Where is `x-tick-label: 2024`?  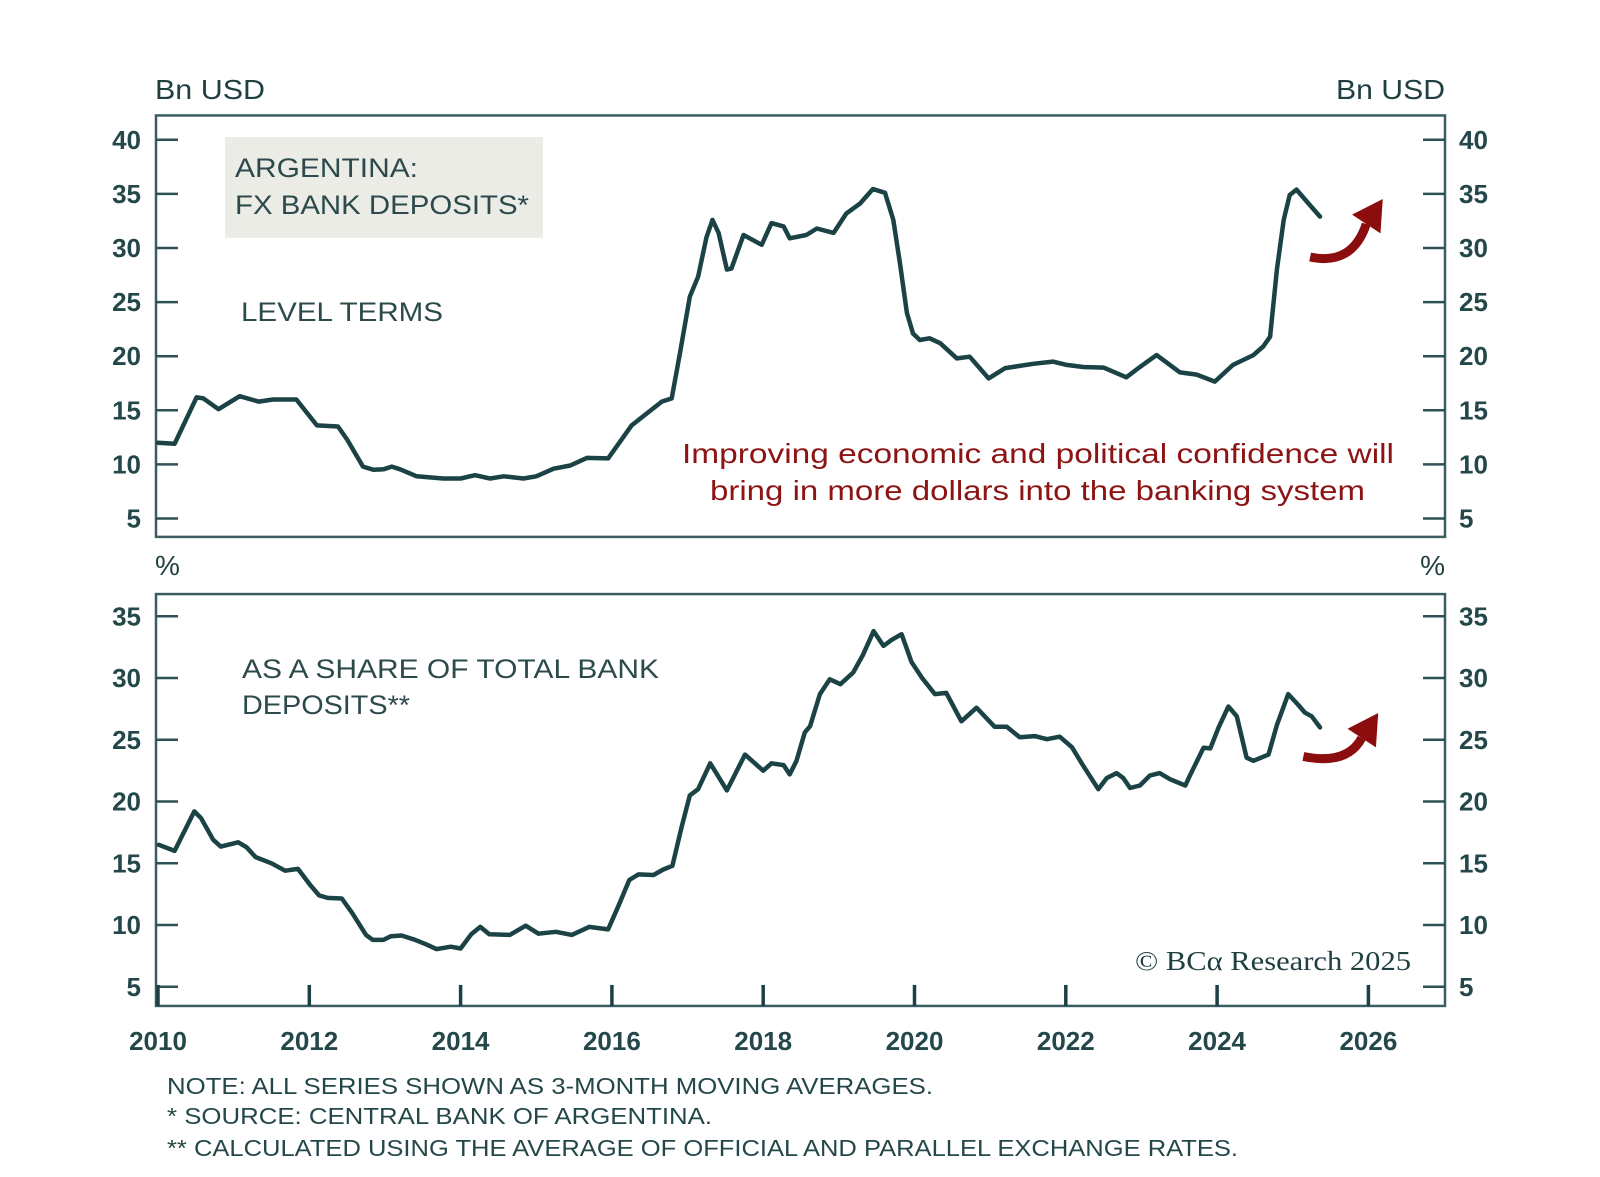
x-tick-label: 2024 is located at coordinates (1217, 1041).